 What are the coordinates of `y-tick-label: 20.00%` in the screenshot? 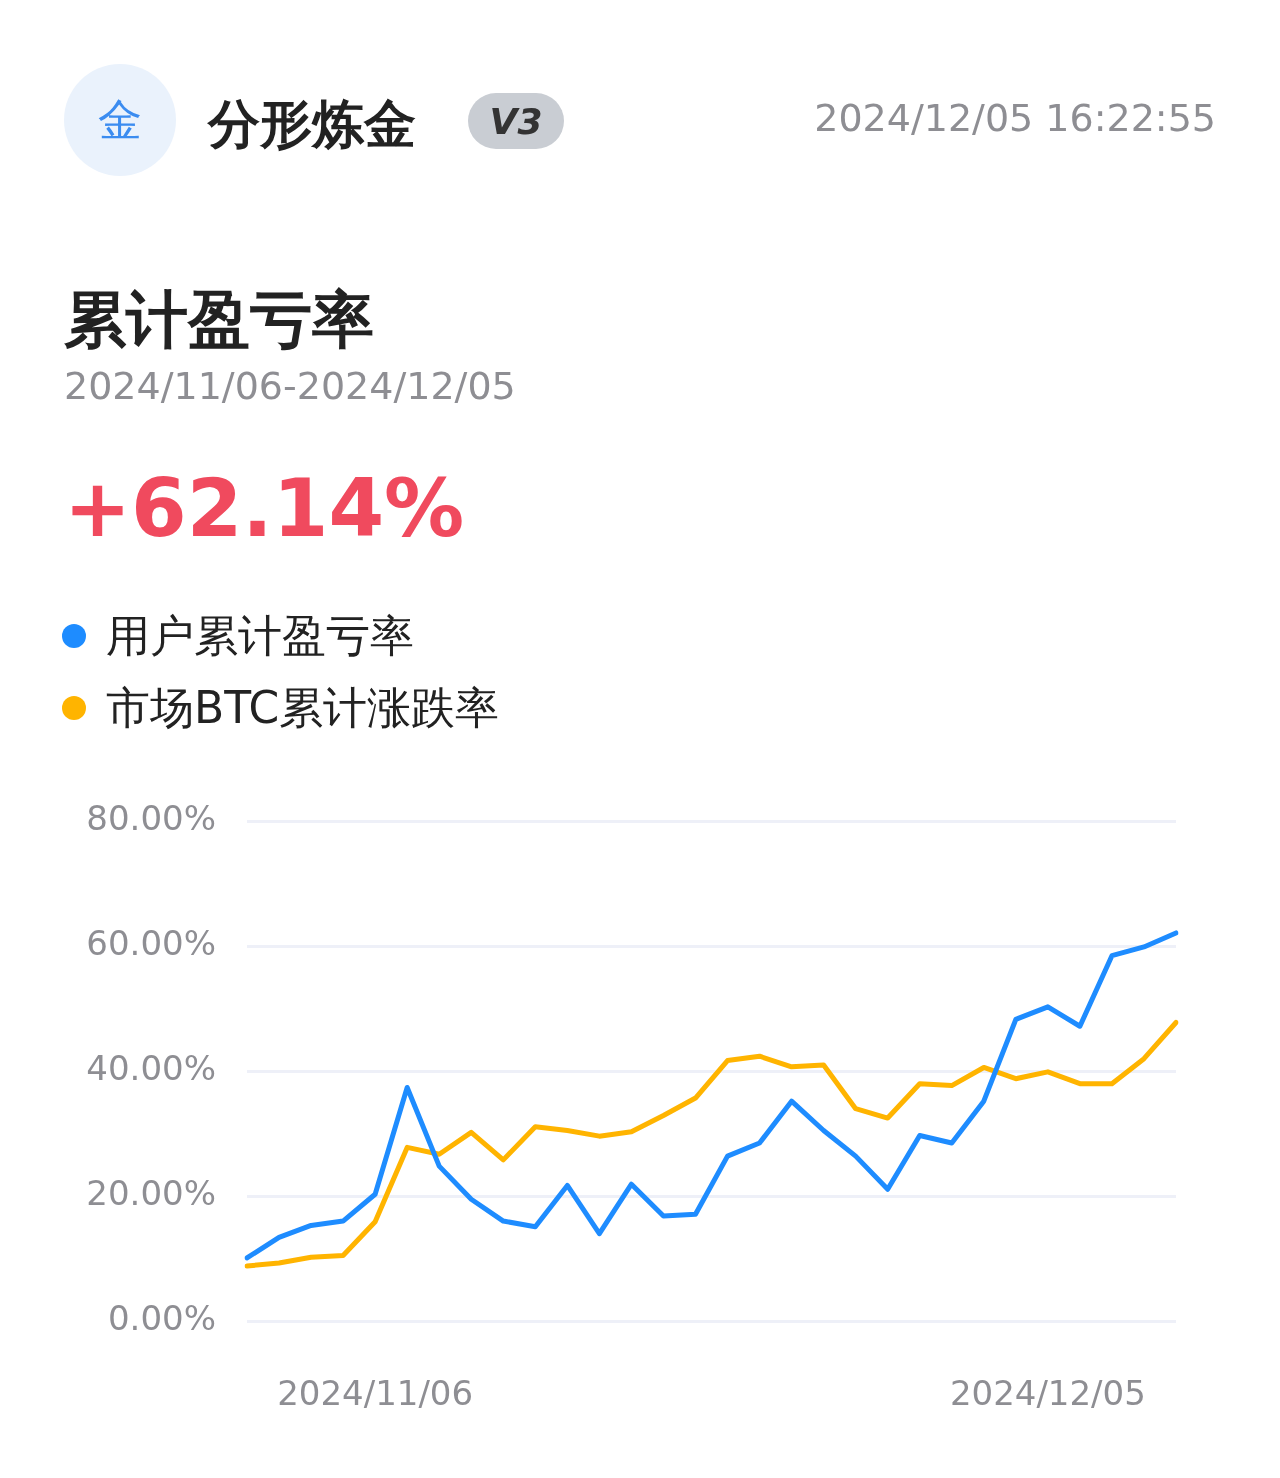 It's located at (151, 1192).